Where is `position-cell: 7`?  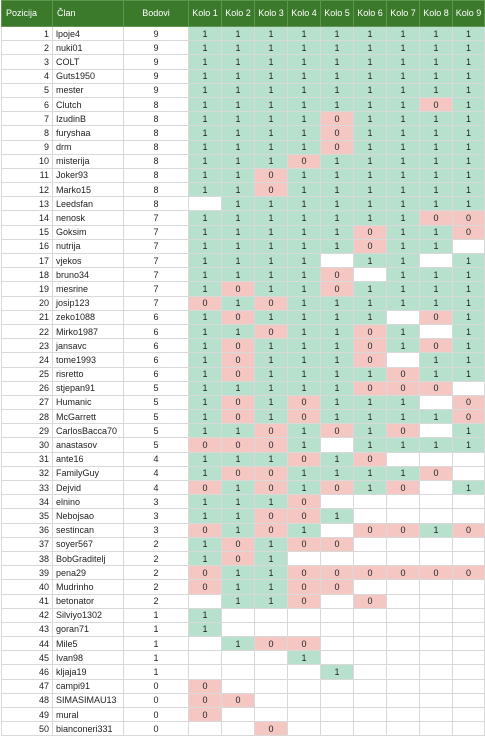
position-cell: 7 is located at coordinates (27, 119).